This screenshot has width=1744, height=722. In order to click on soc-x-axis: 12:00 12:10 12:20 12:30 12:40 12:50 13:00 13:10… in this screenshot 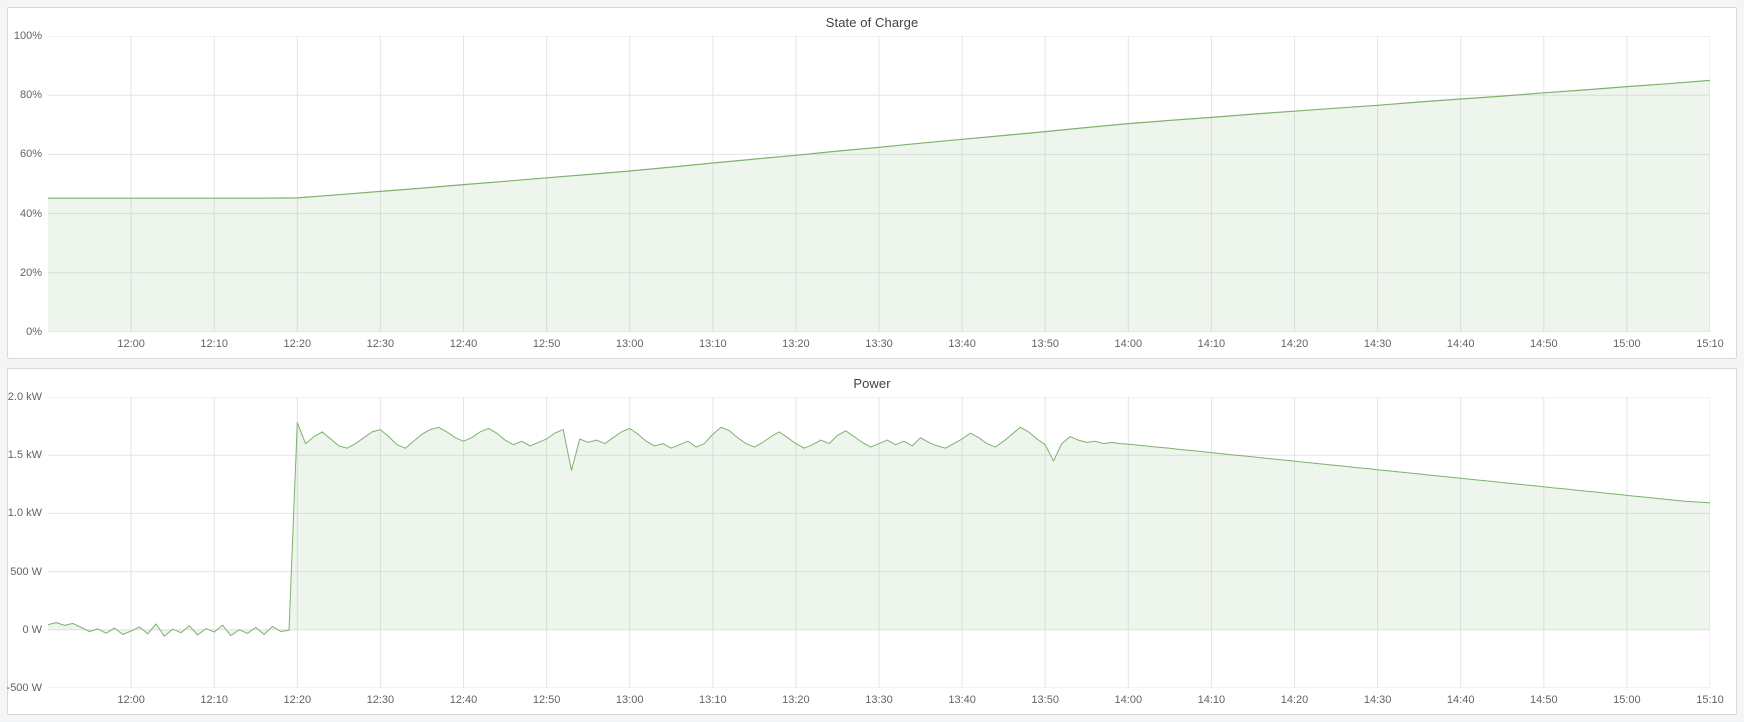, I will do `click(885, 344)`.